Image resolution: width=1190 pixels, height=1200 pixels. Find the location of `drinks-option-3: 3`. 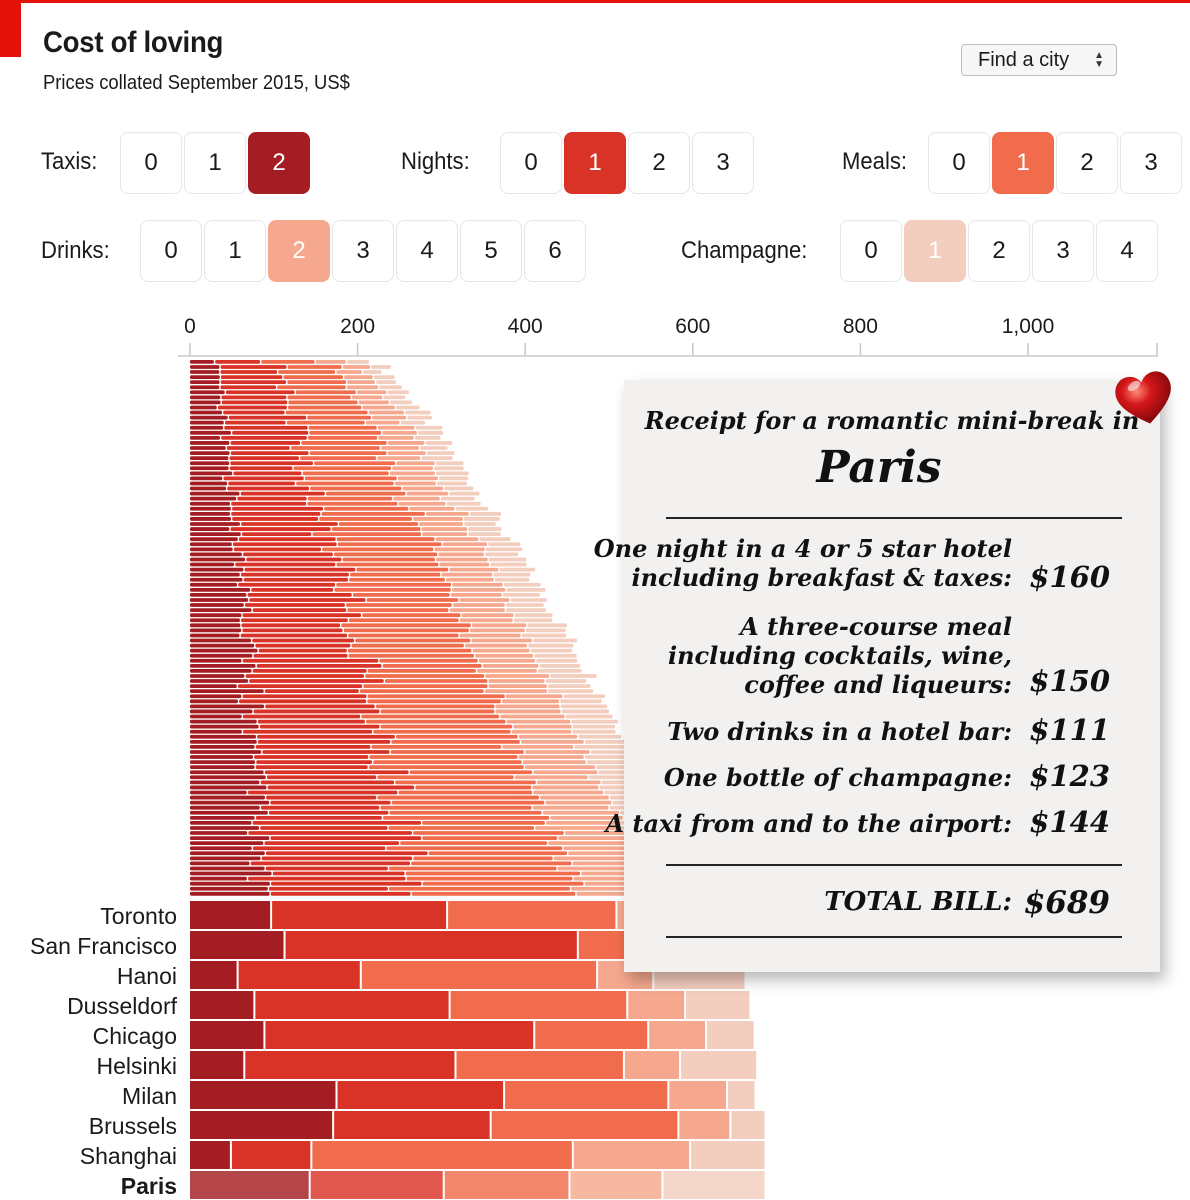

drinks-option-3: 3 is located at coordinates (363, 251).